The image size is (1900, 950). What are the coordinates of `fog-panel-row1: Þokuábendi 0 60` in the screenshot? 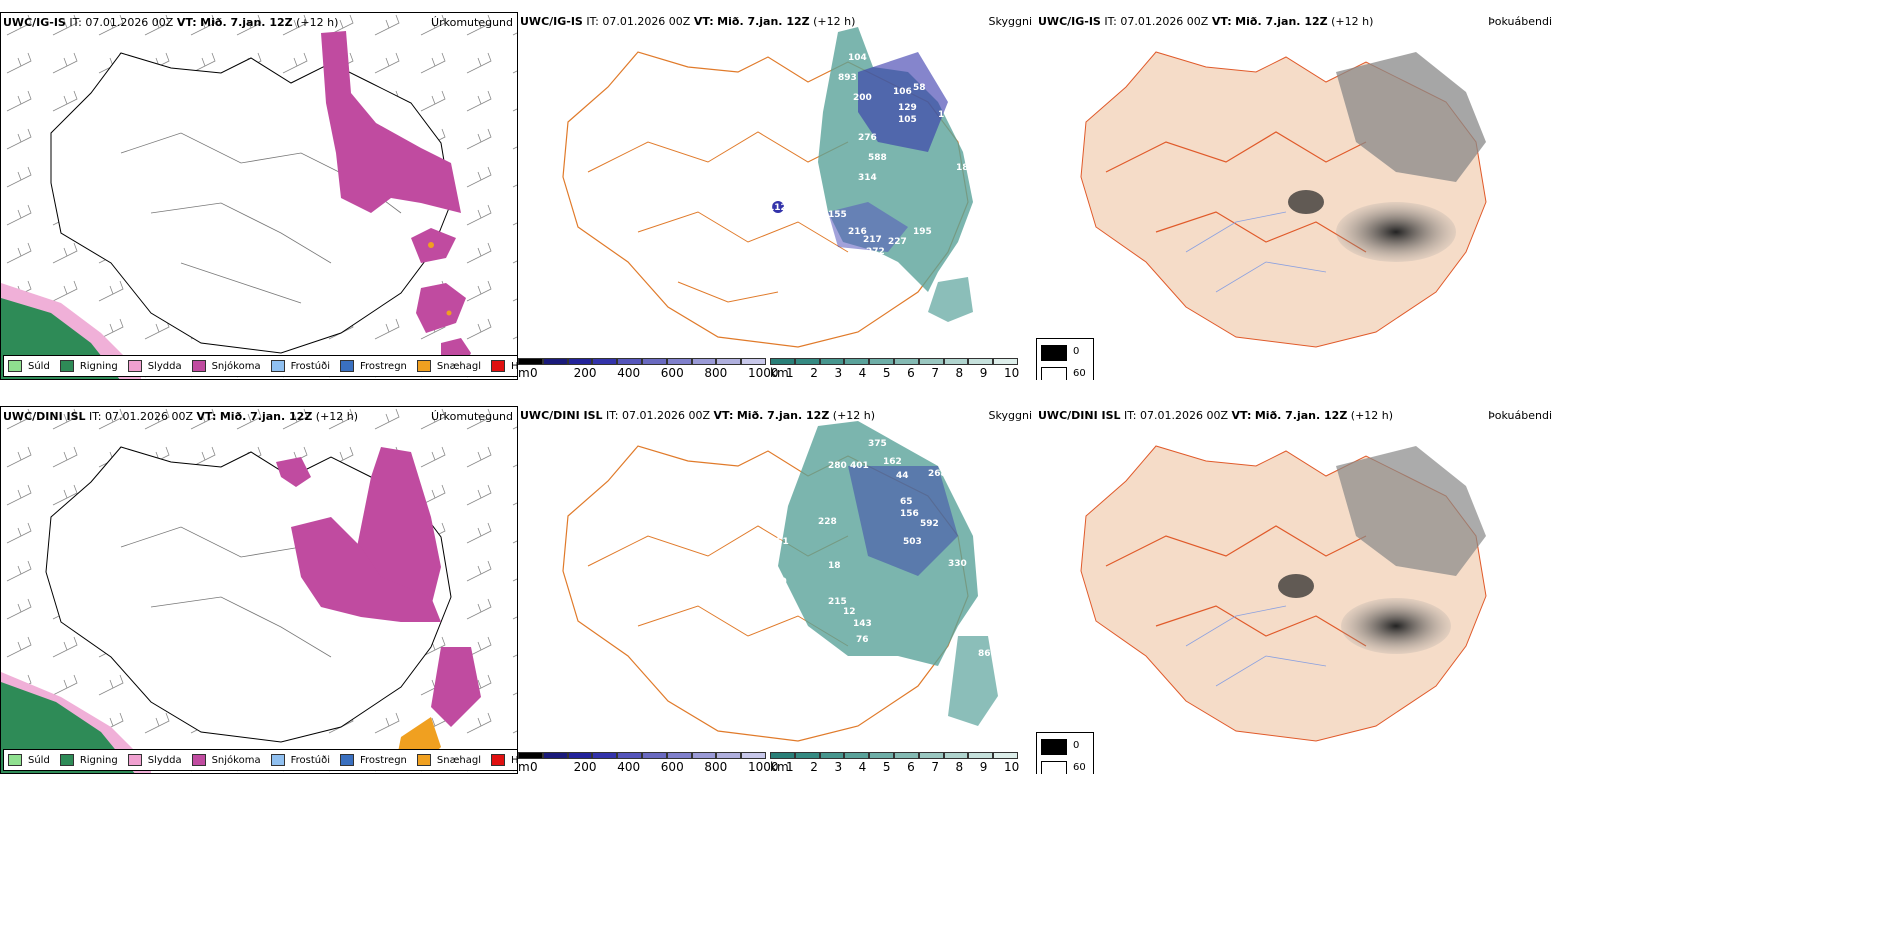 It's located at (1296, 196).